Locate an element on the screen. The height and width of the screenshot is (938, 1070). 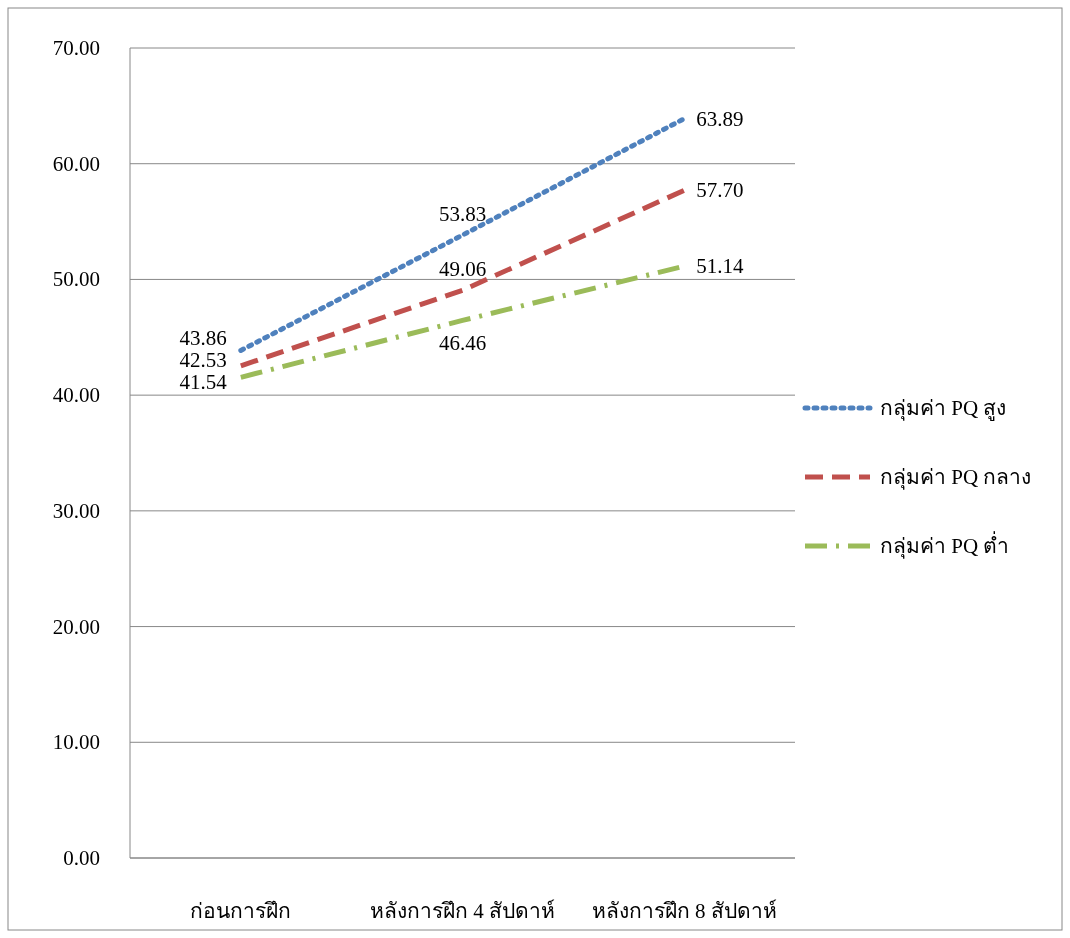
y-tick-label: 60.00 is located at coordinates (76, 163).